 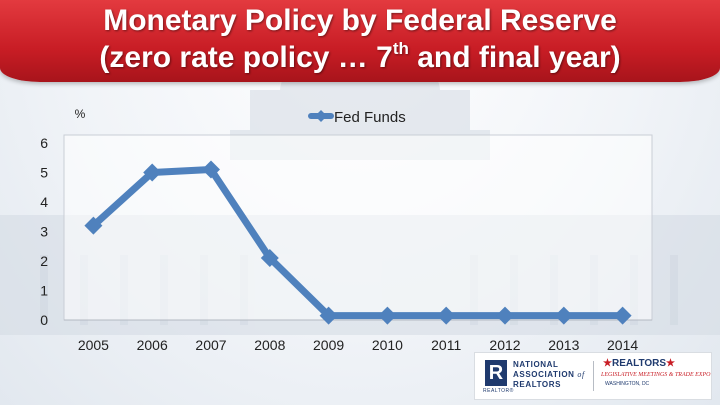 I want to click on y-tick-label: 5, so click(x=44, y=173).